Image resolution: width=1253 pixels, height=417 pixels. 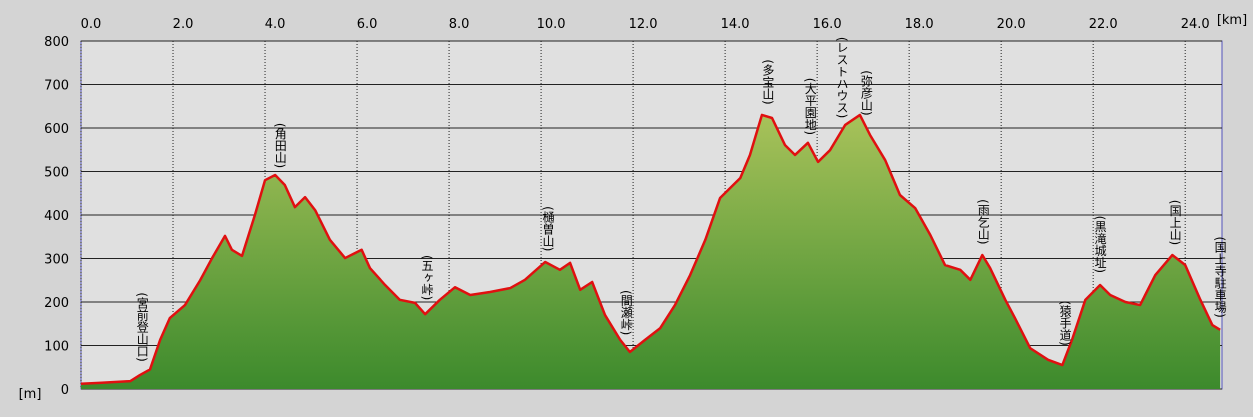 I want to click on annotation: (弥彦山), so click(x=866, y=92).